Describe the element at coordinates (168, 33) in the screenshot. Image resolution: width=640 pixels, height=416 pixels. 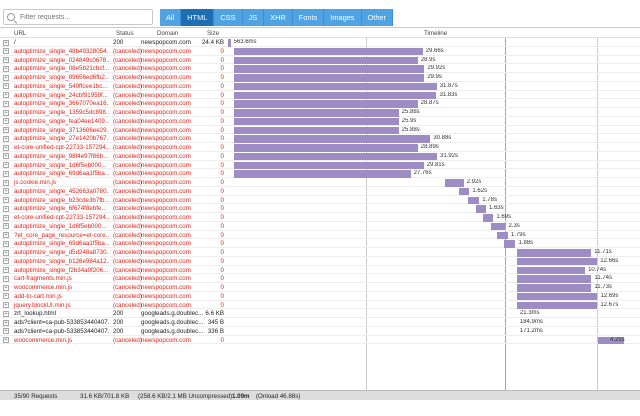
I see `col-domain: Domain` at that location.